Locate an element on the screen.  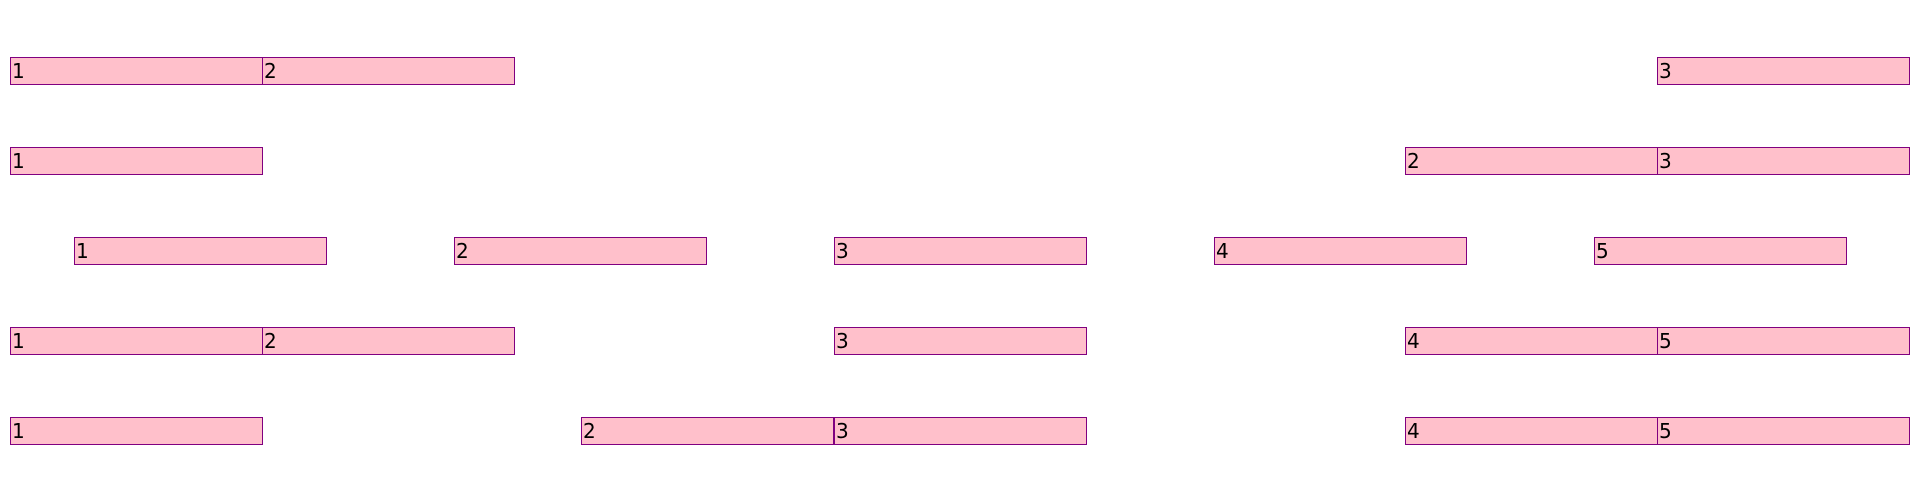
flex-row-1: 1 2 3 is located at coordinates (957, 71).